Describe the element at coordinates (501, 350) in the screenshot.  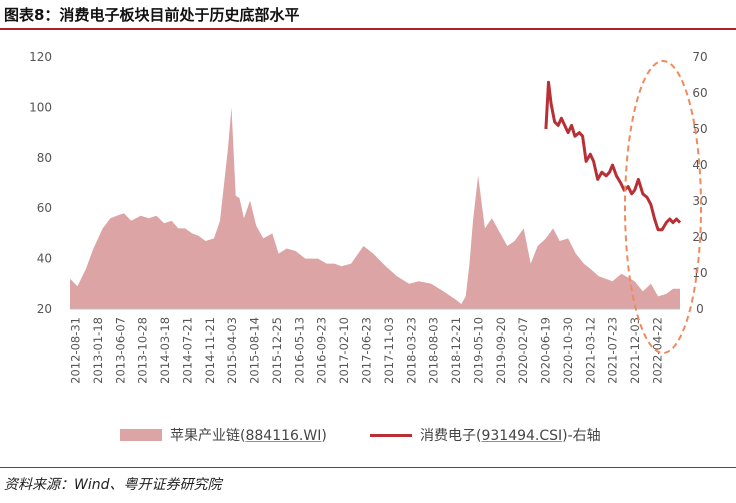
I see `x-tick-label: 2019-09-20` at that location.